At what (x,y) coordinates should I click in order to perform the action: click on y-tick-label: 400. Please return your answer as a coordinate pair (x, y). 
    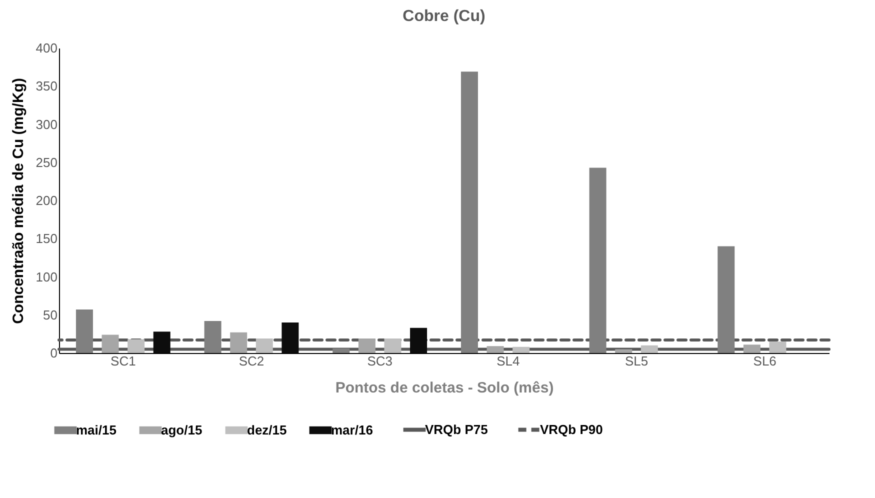
    Looking at the image, I should click on (47, 48).